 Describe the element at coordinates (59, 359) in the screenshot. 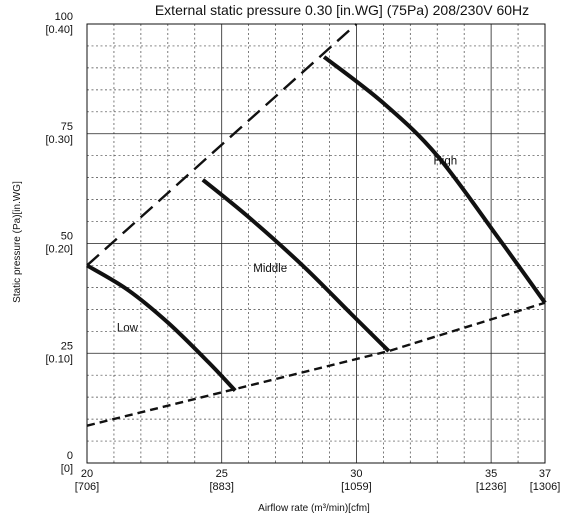

I see `y-tick-sublabel: [0.10]` at that location.